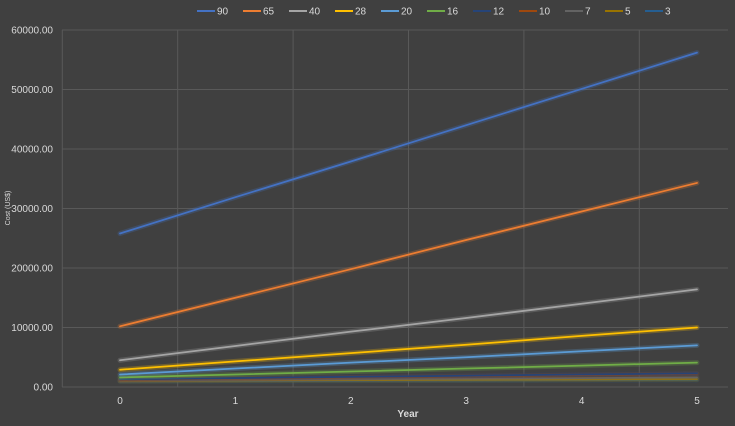 This screenshot has width=735, height=426. What do you see at coordinates (668, 12) in the screenshot?
I see `legend-label: 3` at bounding box center [668, 12].